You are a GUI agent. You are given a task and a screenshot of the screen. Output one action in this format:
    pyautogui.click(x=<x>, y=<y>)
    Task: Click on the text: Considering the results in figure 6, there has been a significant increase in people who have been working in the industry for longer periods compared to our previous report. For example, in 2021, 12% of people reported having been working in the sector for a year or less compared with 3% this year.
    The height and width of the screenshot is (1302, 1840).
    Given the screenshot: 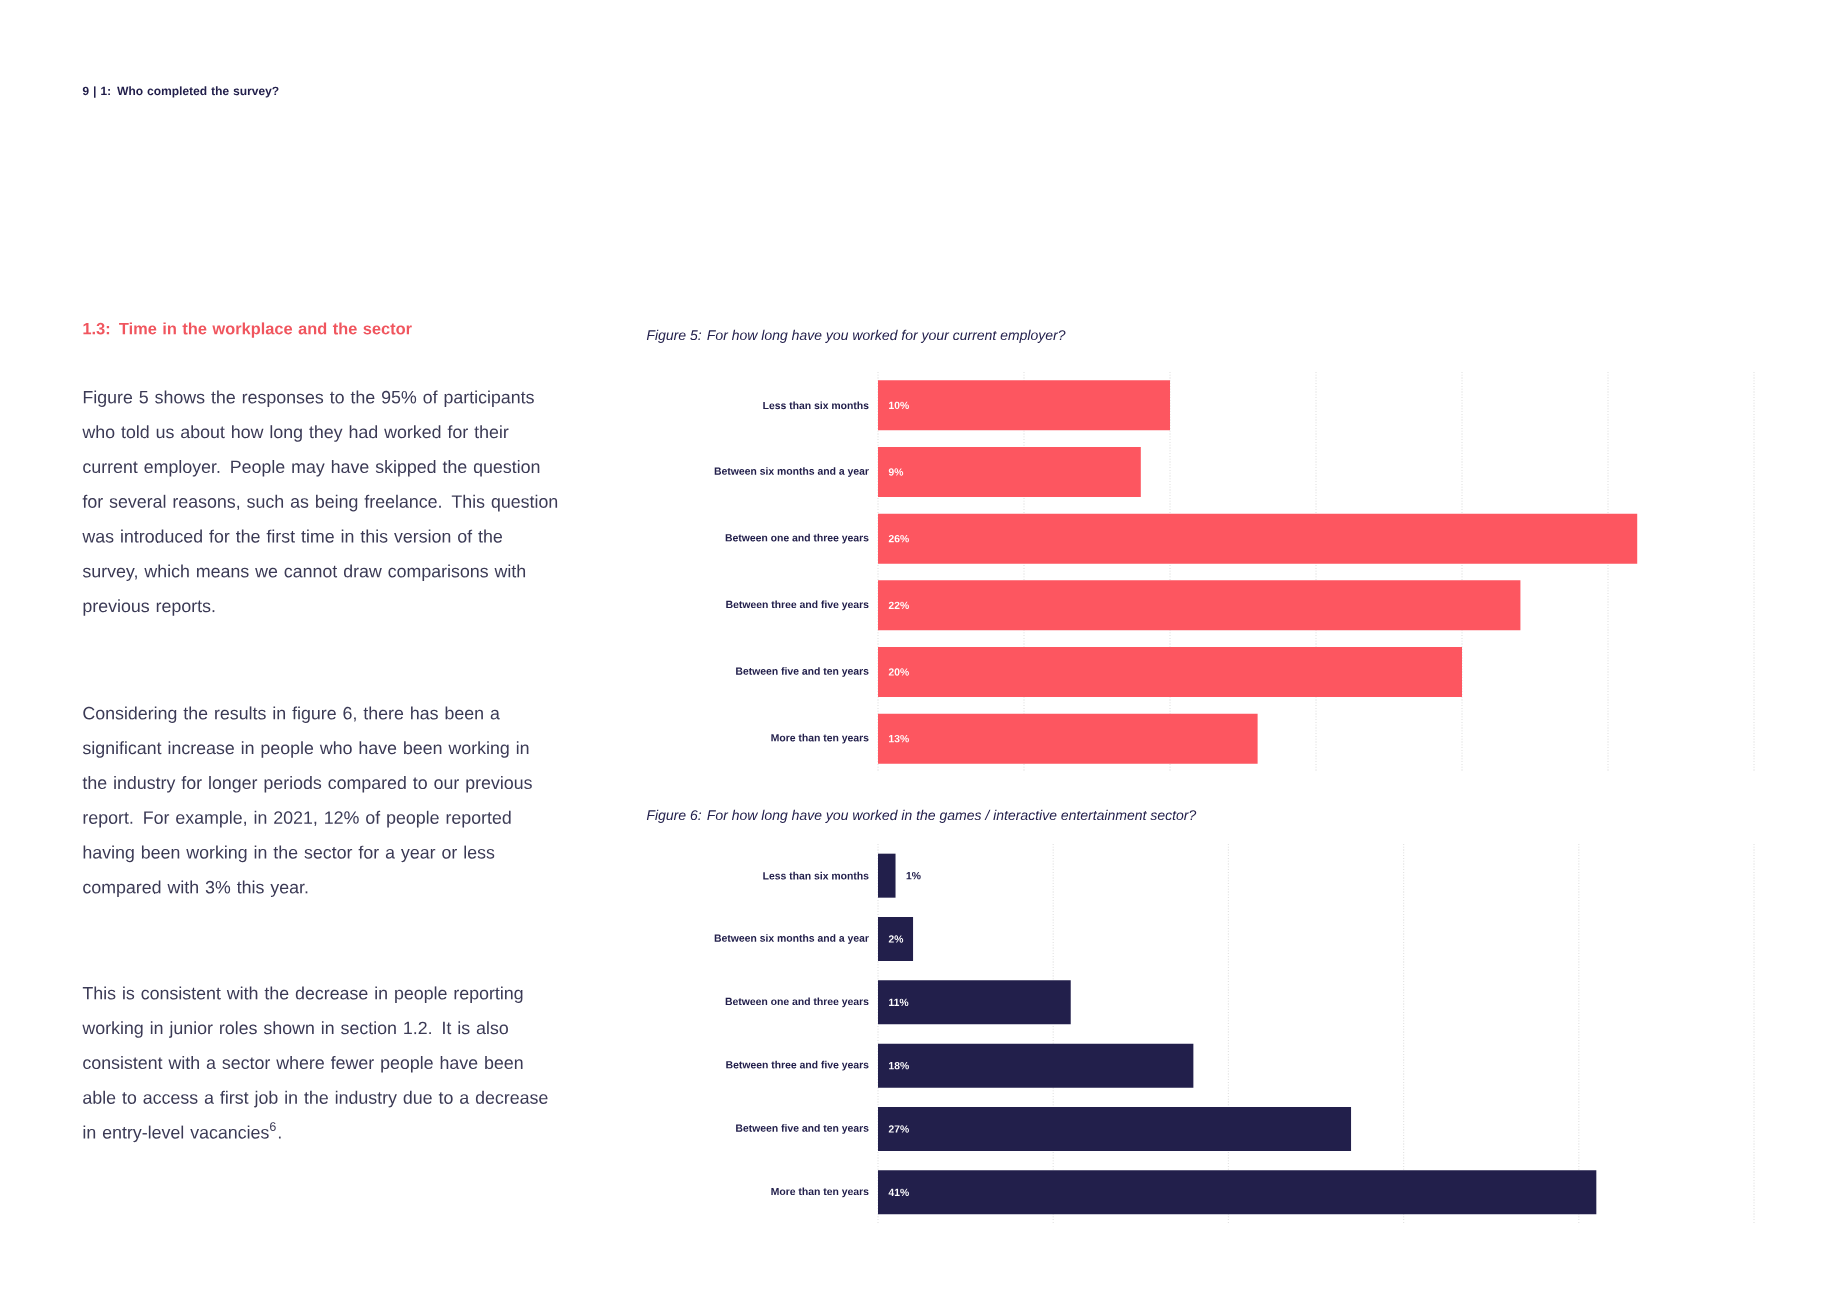 What is the action you would take?
    pyautogui.click(x=307, y=801)
    